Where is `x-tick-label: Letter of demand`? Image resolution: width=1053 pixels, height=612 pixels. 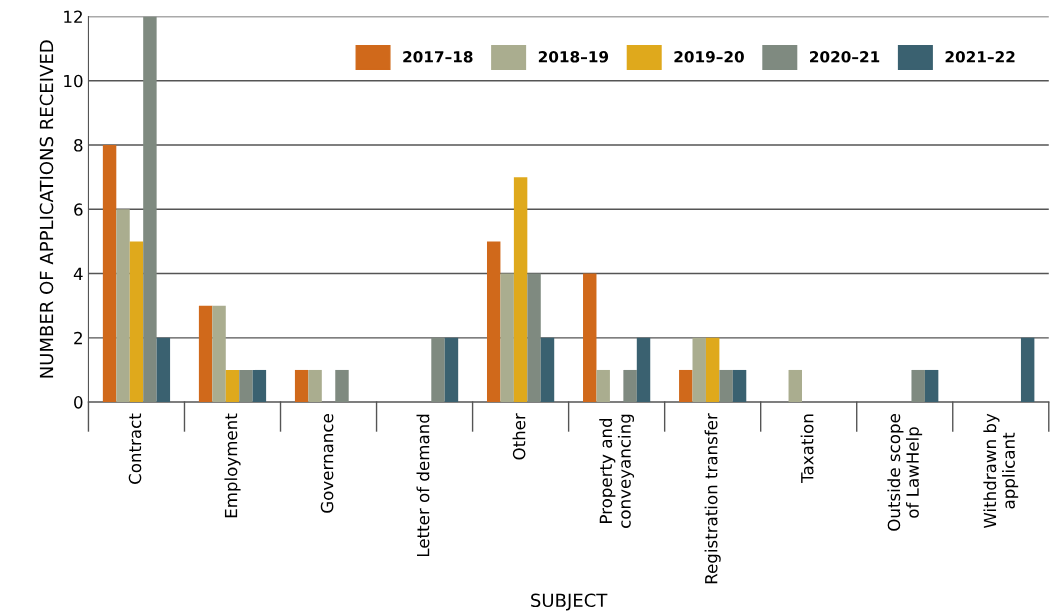
x-tick-label: Letter of demand is located at coordinates (423, 485).